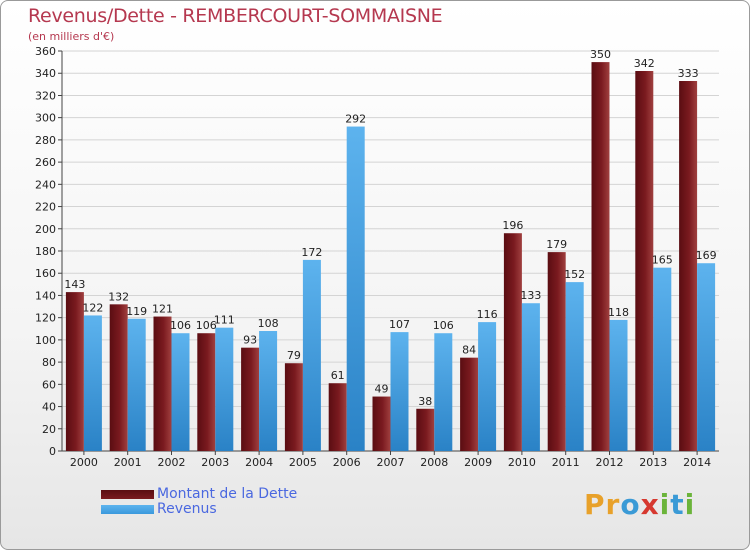 This screenshot has width=750, height=550. What do you see at coordinates (706, 255) in the screenshot?
I see `data-label-revenue-2014: 169` at bounding box center [706, 255].